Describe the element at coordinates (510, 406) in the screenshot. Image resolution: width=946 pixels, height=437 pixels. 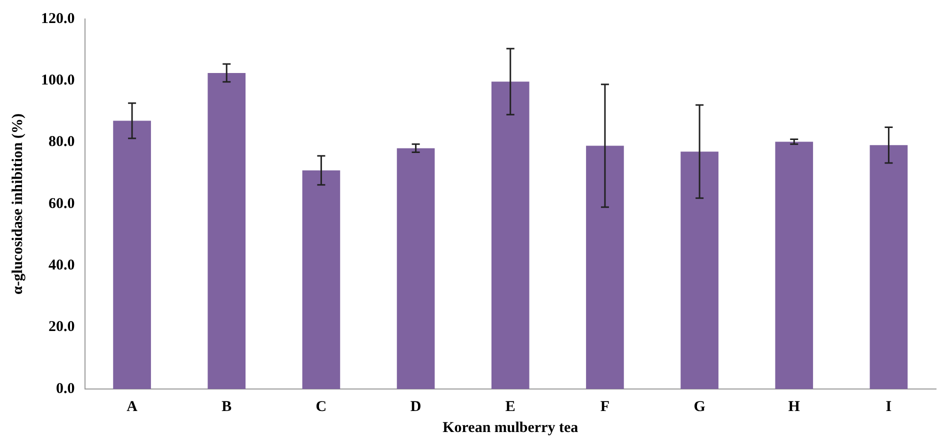
I see `x-tick-label: E` at that location.